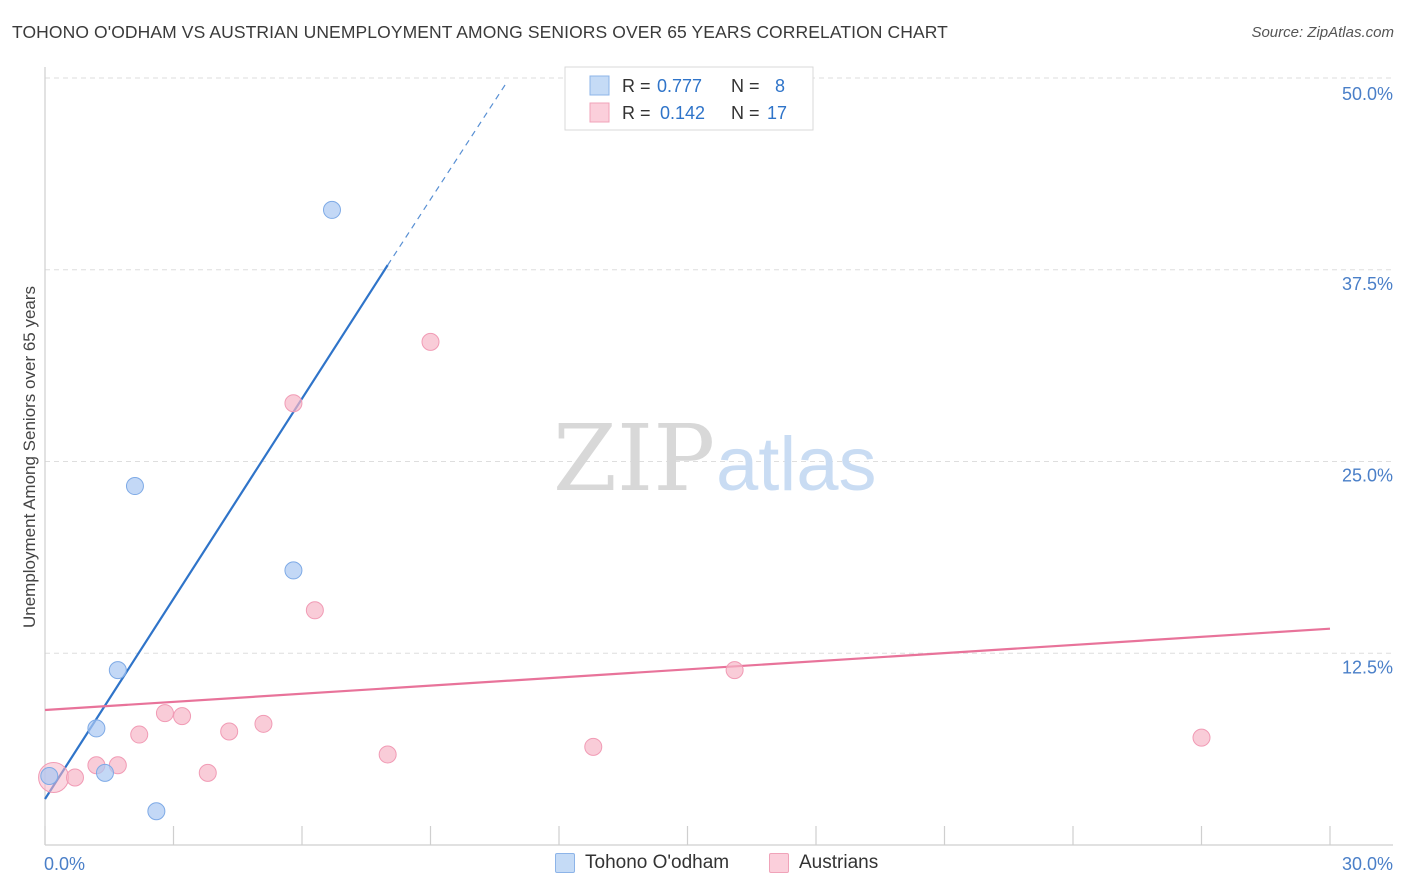 Image resolution: width=1406 pixels, height=892 pixels. Describe the element at coordinates (745, 86) in the screenshot. I see `stat-n-label-1: N =` at that location.